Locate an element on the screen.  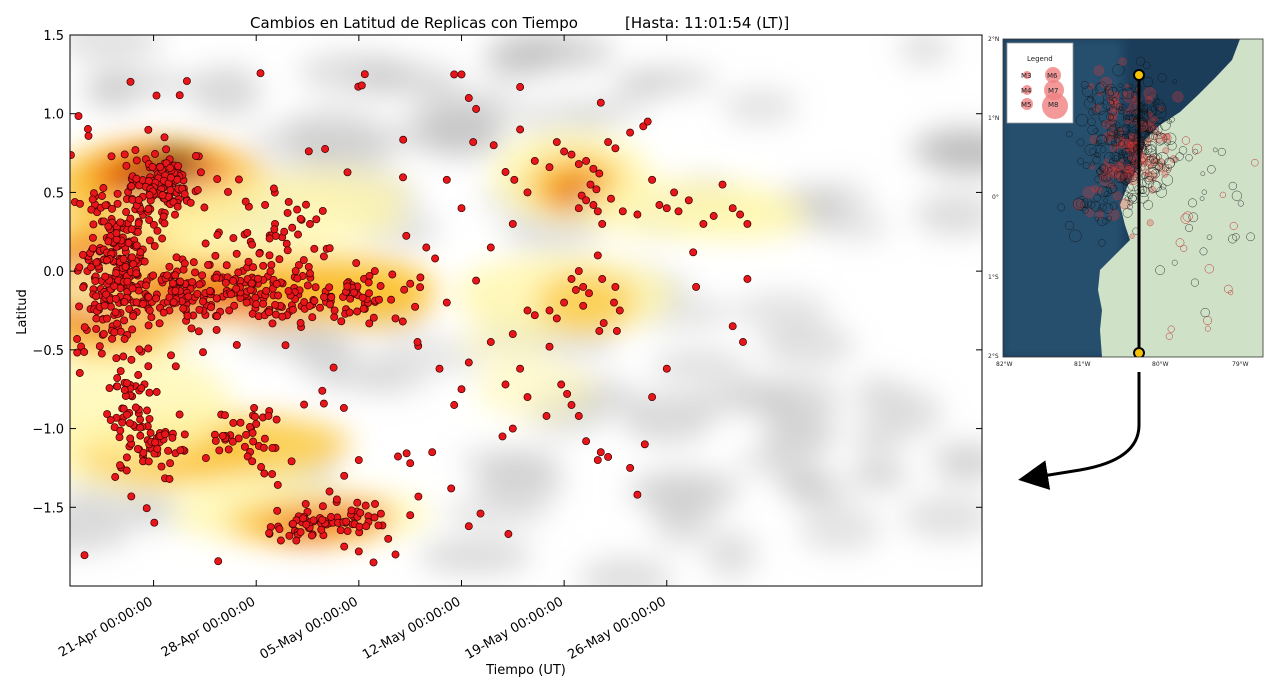
legend-m5: M5 is located at coordinates (1026, 105).